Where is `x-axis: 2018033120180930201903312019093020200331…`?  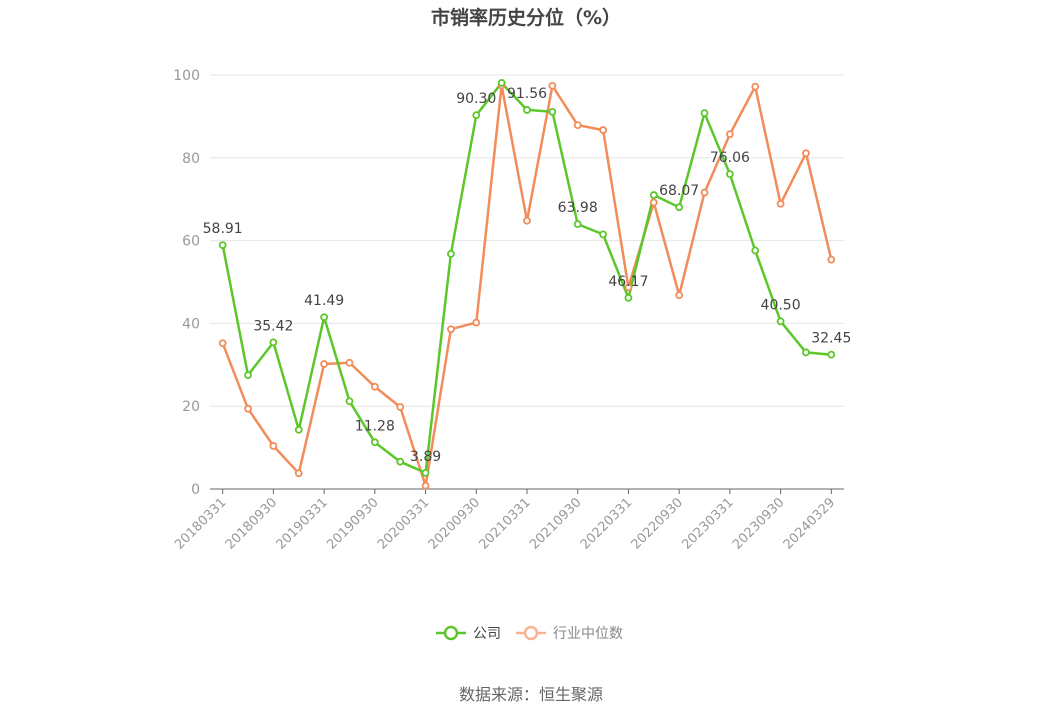
x-axis: 2018033120180930201903312019093020200331… is located at coordinates (508, 520).